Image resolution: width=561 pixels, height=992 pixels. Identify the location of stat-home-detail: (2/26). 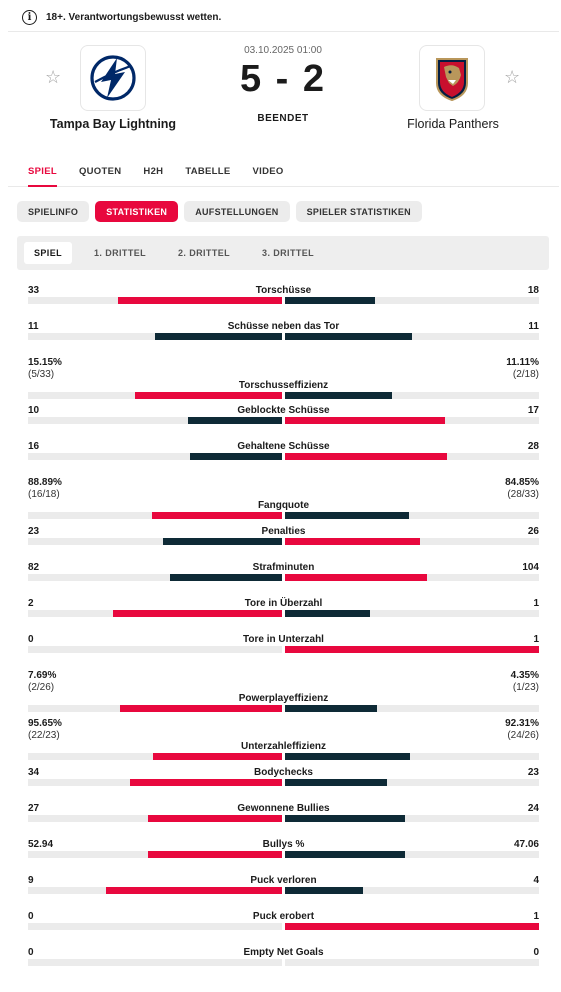
(41, 687).